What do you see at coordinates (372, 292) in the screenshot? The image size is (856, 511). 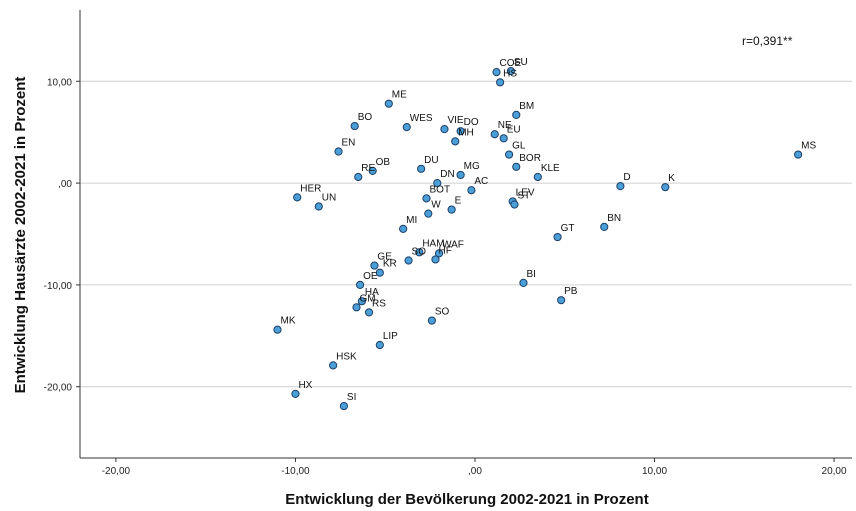 I see `point-label-43: HA` at bounding box center [372, 292].